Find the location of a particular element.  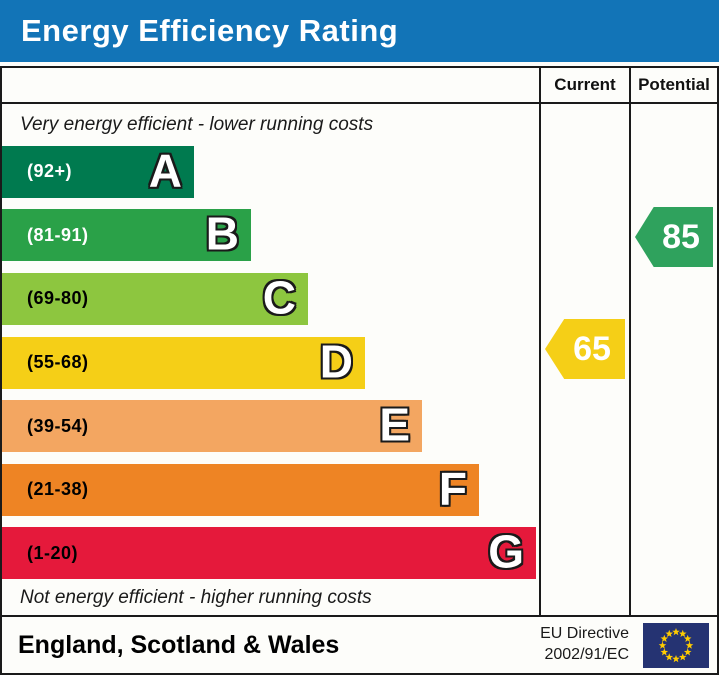

band-row-C: (69-80) C is located at coordinates (270, 299).